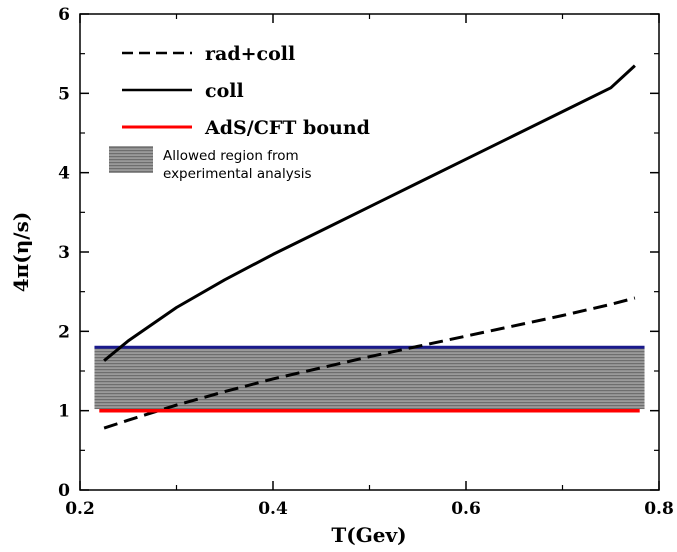 The image size is (677, 552). What do you see at coordinates (21, 252) in the screenshot?
I see `y-axis-title: 4π(η/s)` at bounding box center [21, 252].